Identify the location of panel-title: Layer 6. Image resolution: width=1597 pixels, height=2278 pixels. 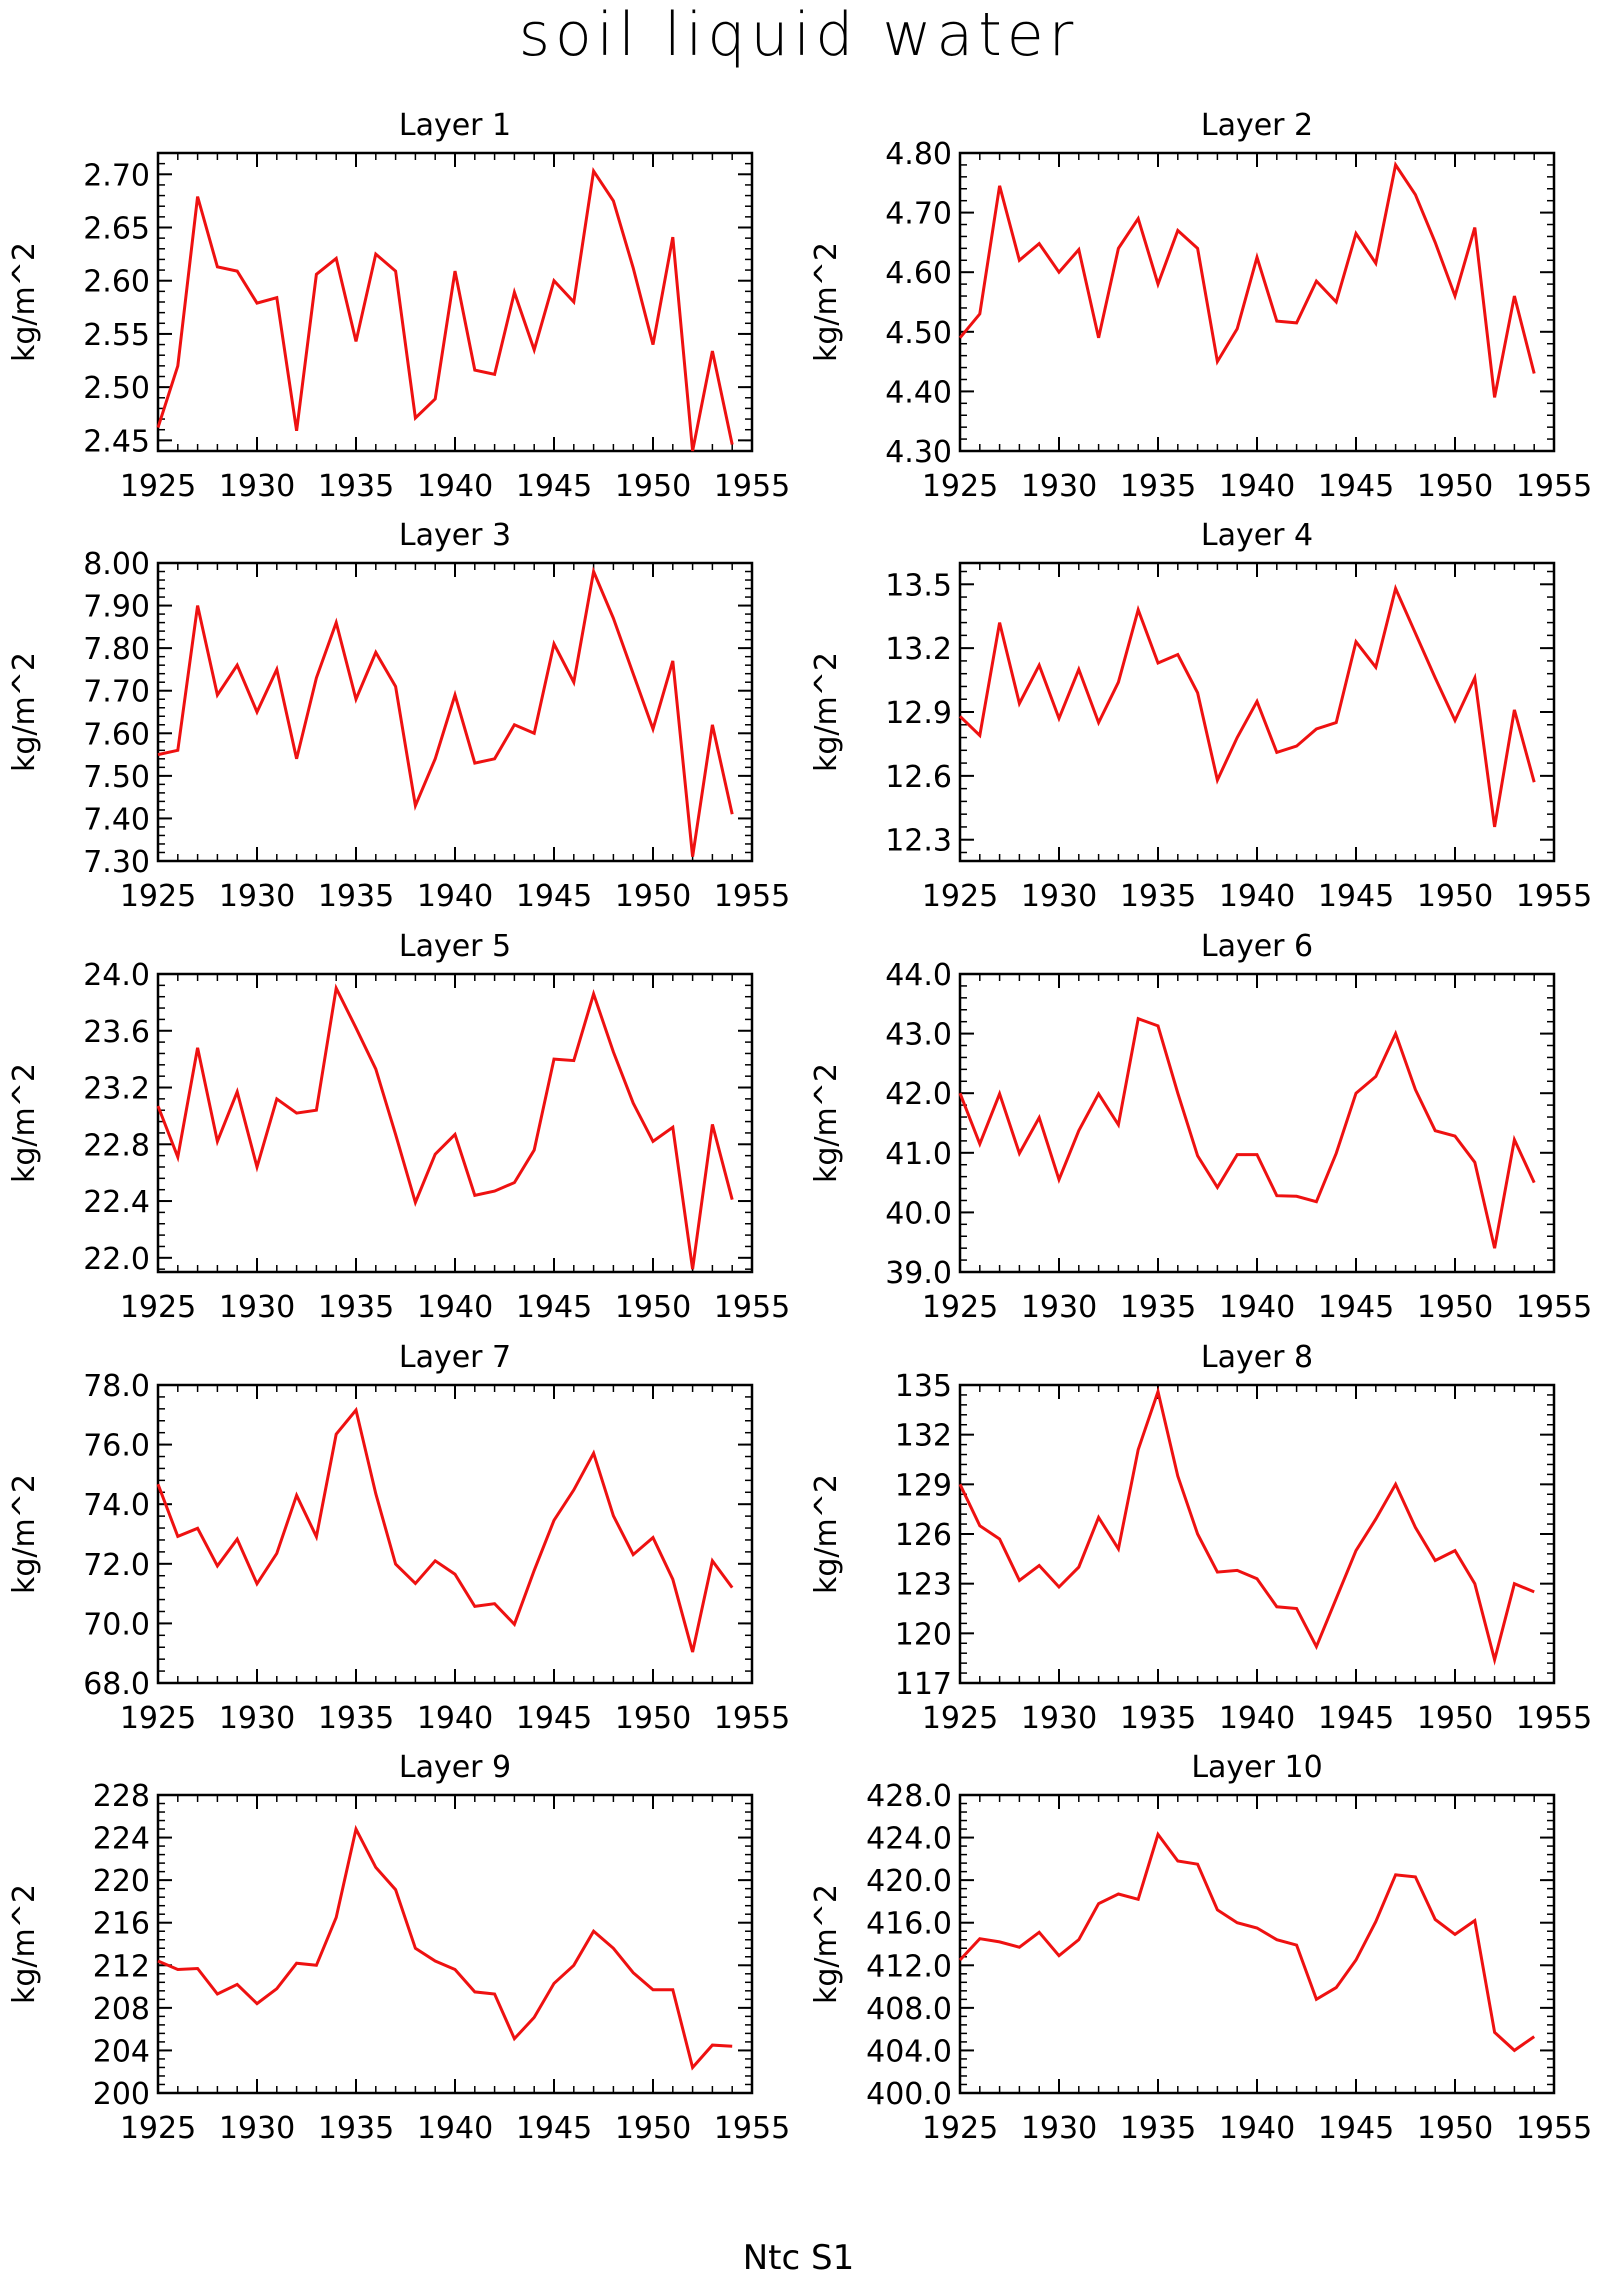
(1257, 946).